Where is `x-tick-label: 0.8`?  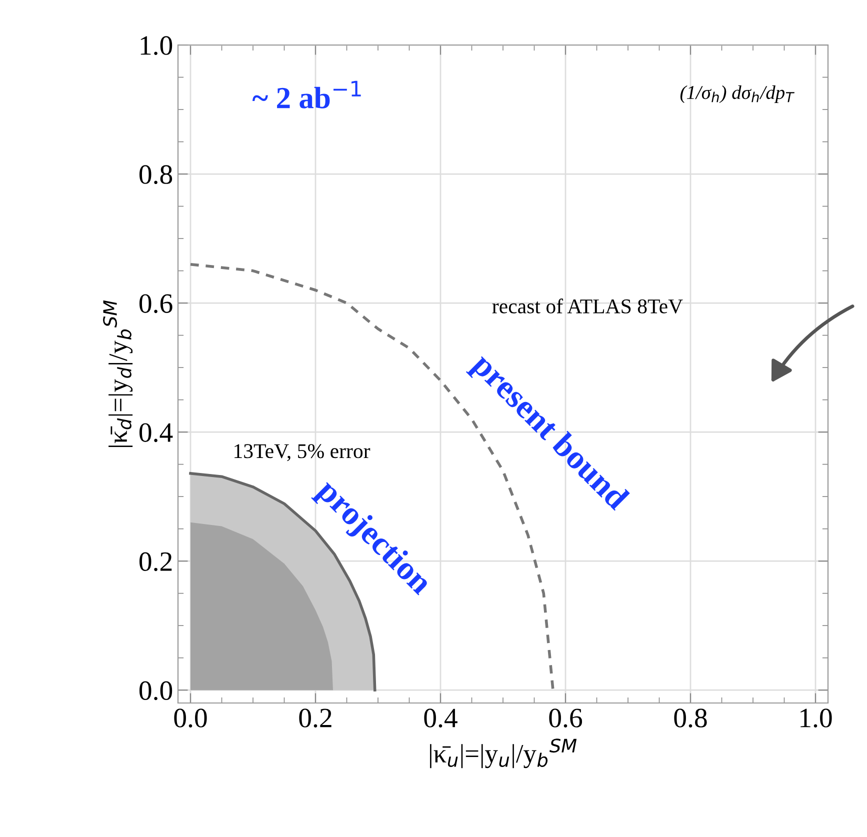 x-tick-label: 0.8 is located at coordinates (690, 718).